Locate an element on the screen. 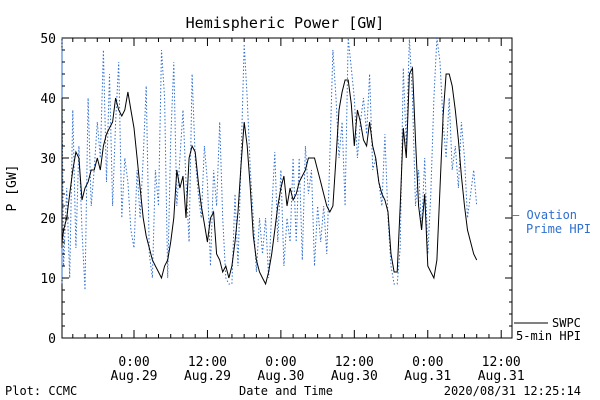 Image resolution: width=600 pixels, height=400 pixels. x-axis-label: Date and Time is located at coordinates (286, 391).